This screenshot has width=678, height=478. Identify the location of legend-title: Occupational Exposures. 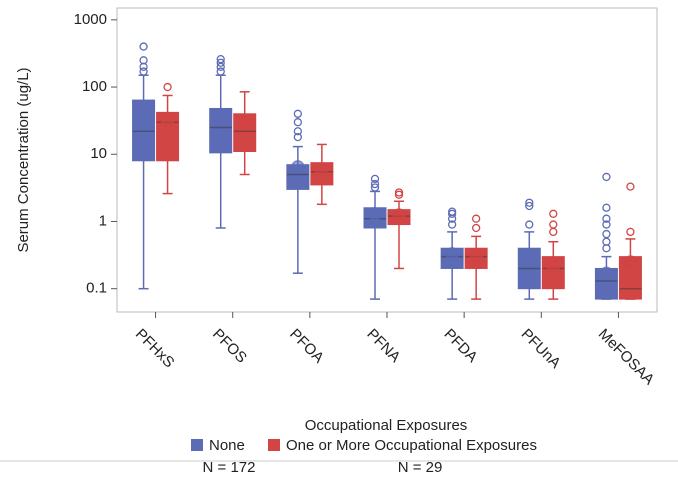
(386, 425).